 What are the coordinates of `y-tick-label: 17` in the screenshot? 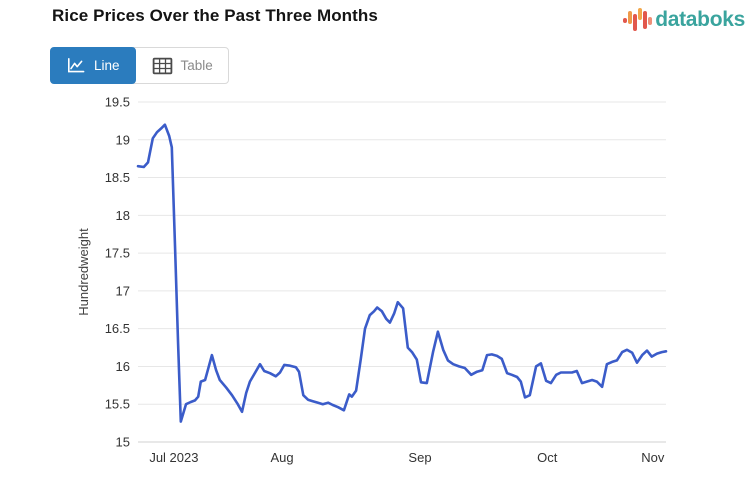 It's located at (123, 290).